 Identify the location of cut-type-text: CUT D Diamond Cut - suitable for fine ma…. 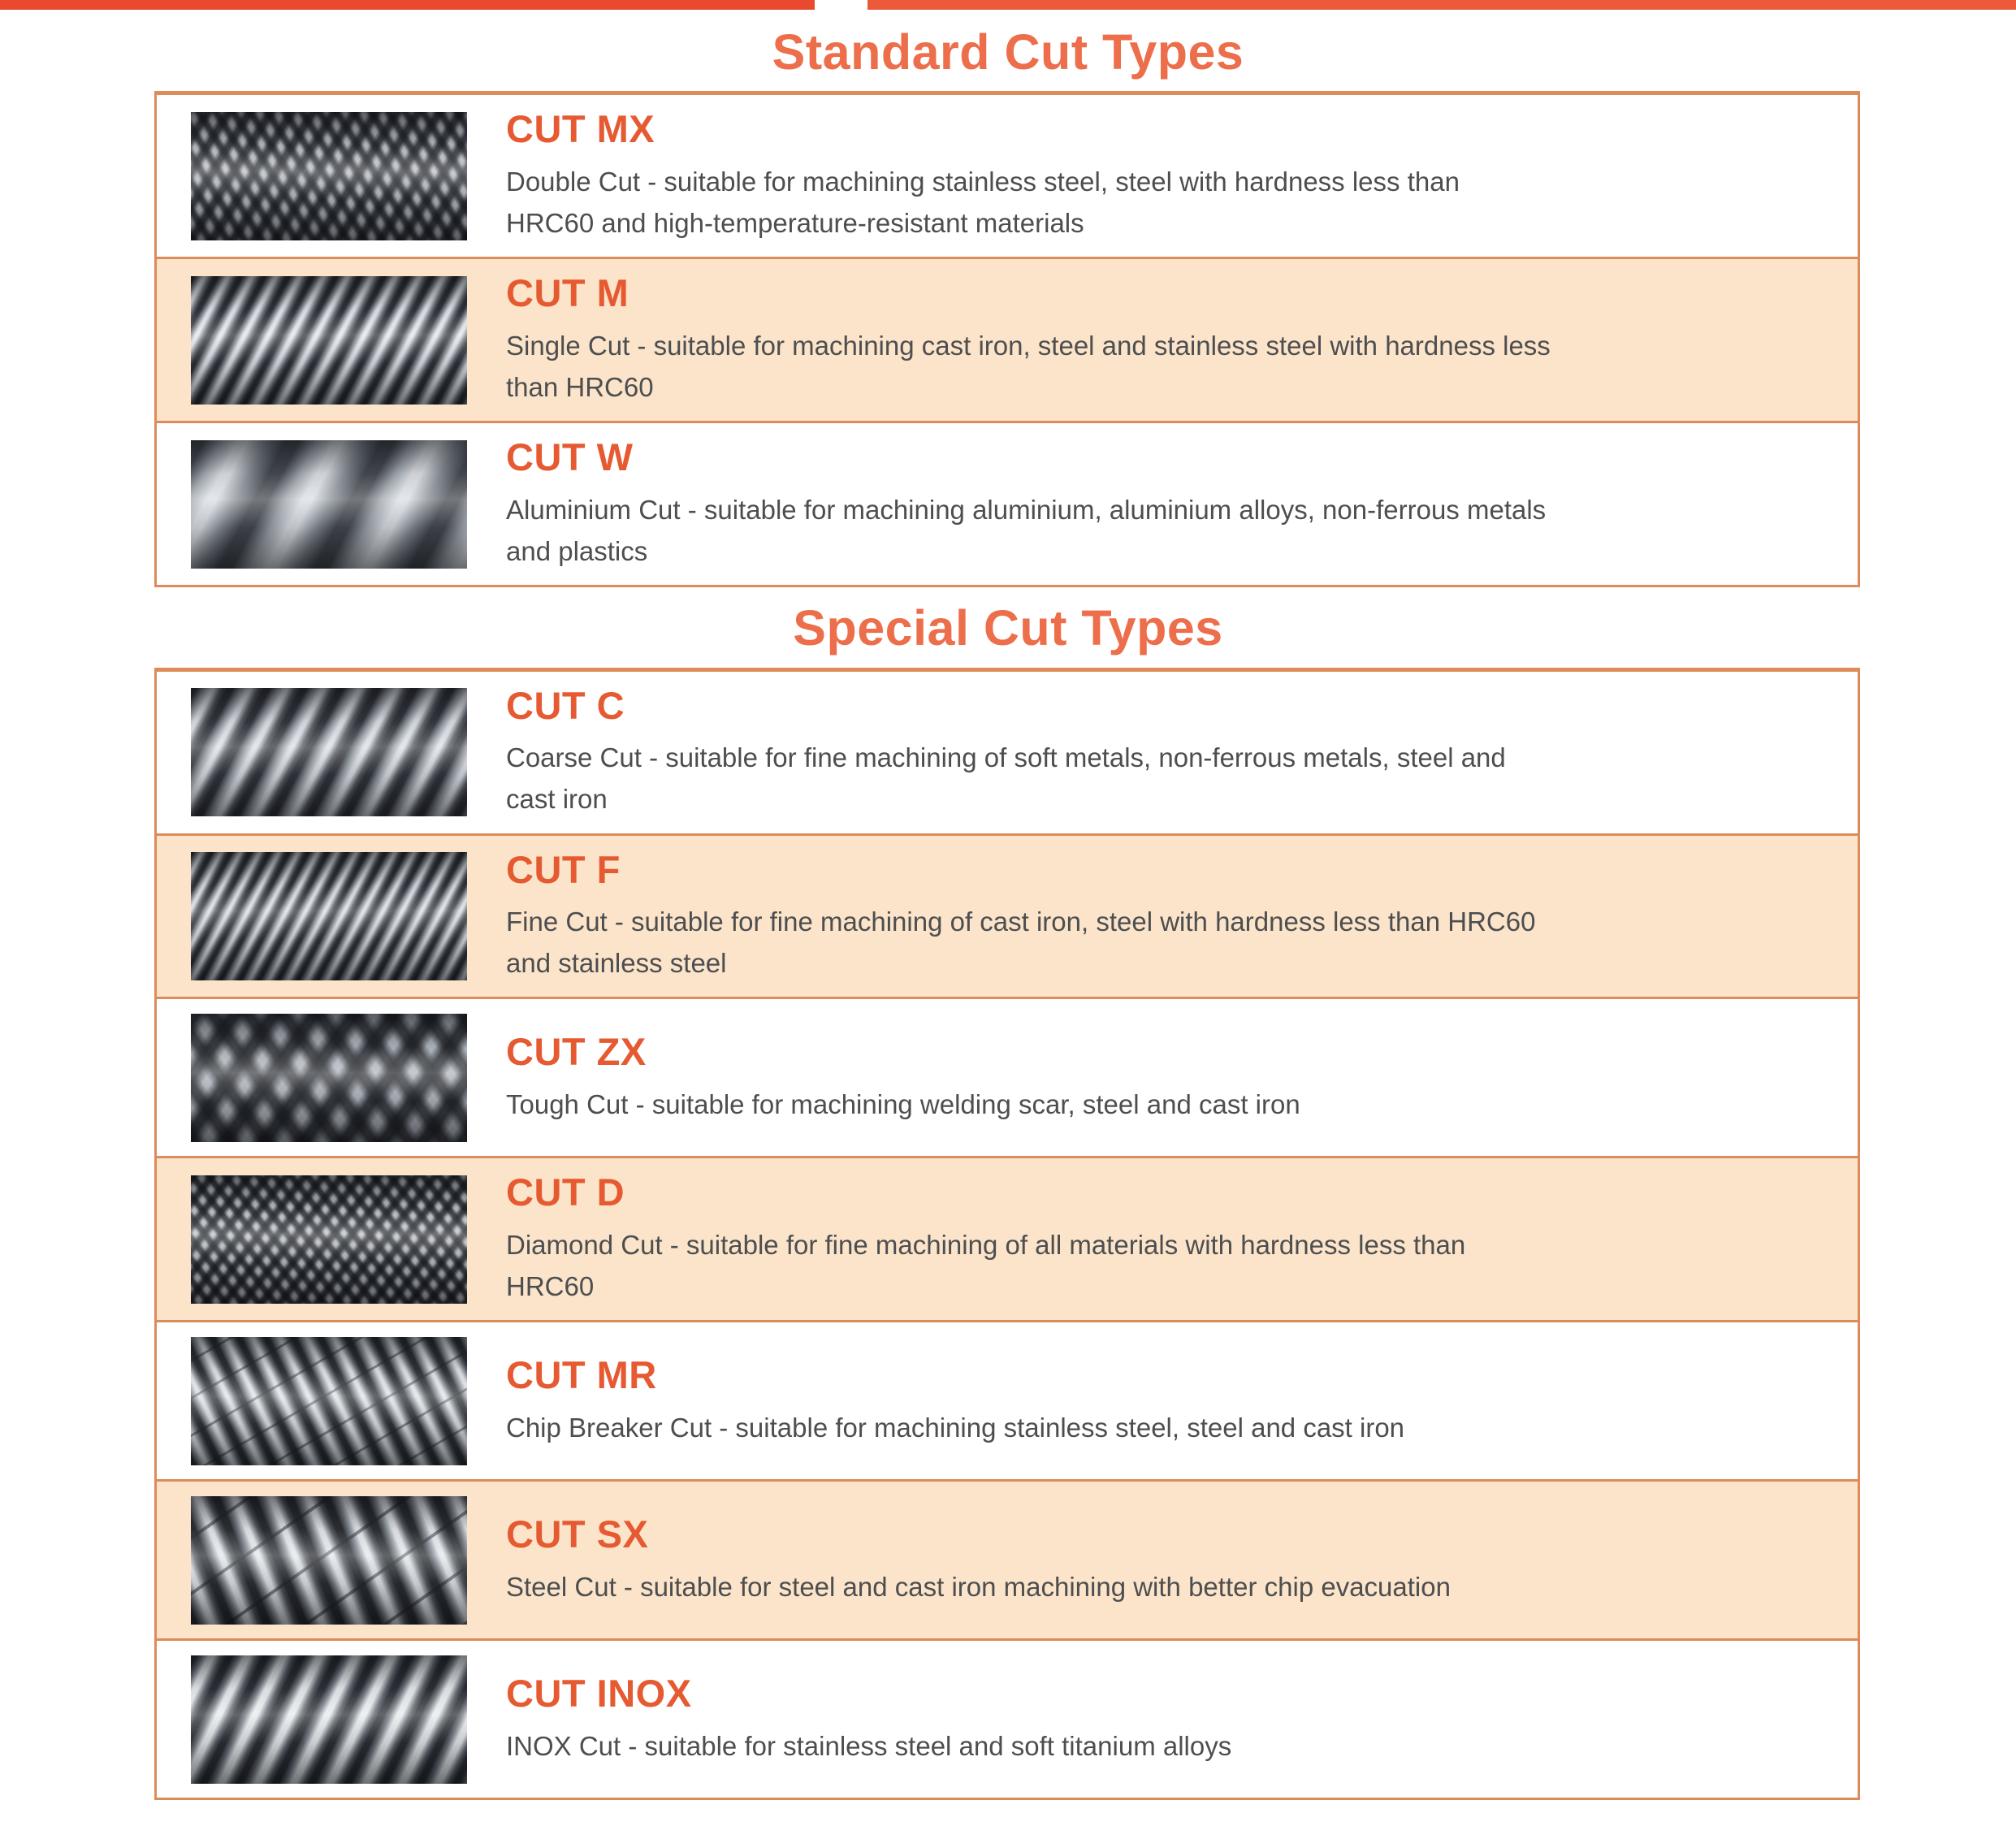
(1030, 1239).